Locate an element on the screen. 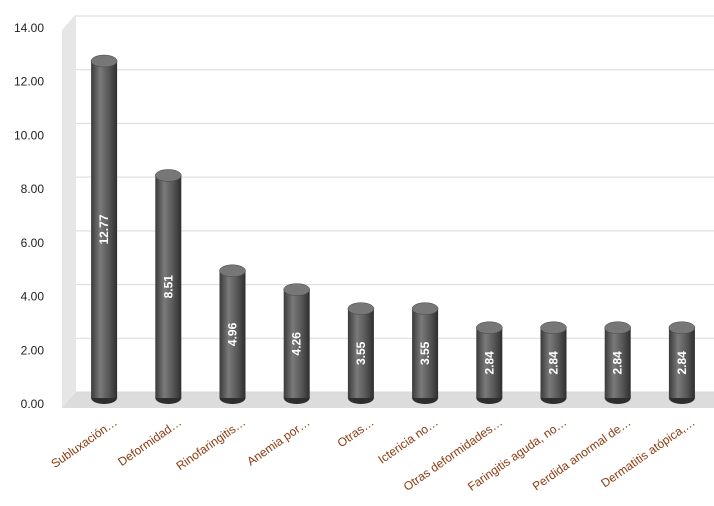 This screenshot has width=714, height=506. y-tick-label: 4.00 is located at coordinates (33, 297).